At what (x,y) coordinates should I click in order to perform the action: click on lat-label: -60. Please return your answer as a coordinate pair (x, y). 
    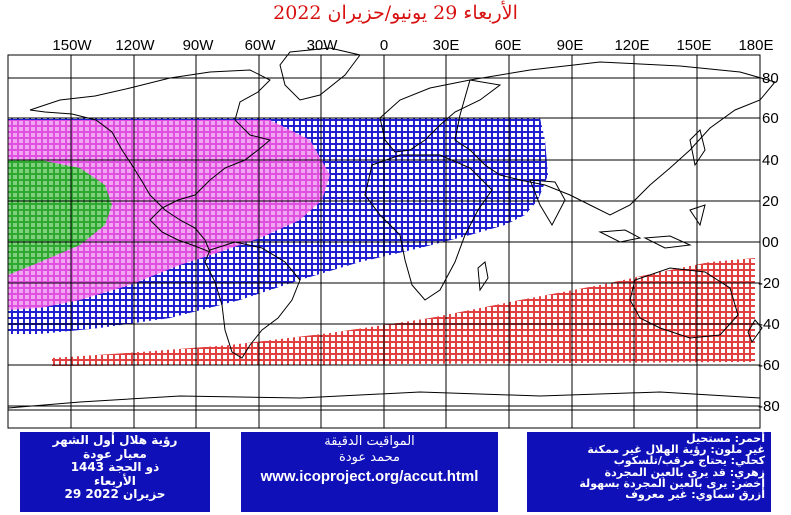
    Looking at the image, I should click on (769, 365).